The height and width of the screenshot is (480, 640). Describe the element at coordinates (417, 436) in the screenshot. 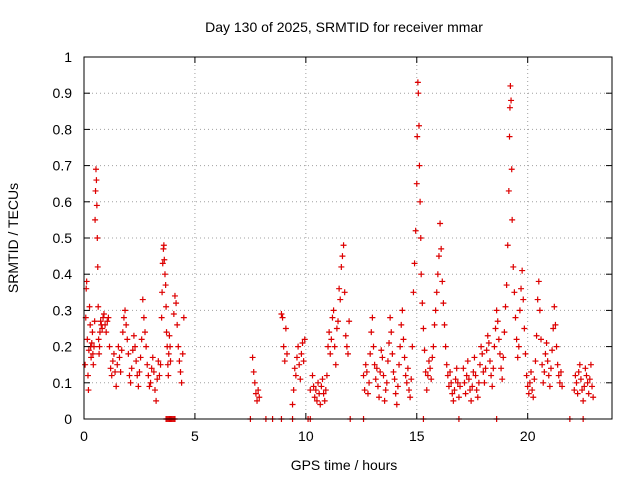

I see `x-tick-label: 15` at that location.